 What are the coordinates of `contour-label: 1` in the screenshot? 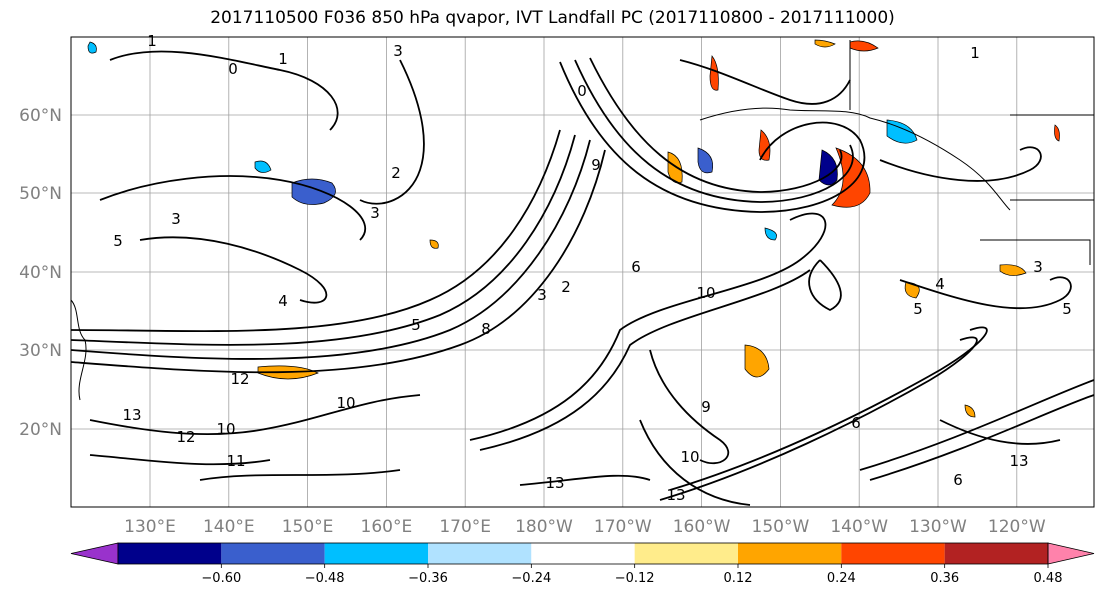 It's located at (975, 53).